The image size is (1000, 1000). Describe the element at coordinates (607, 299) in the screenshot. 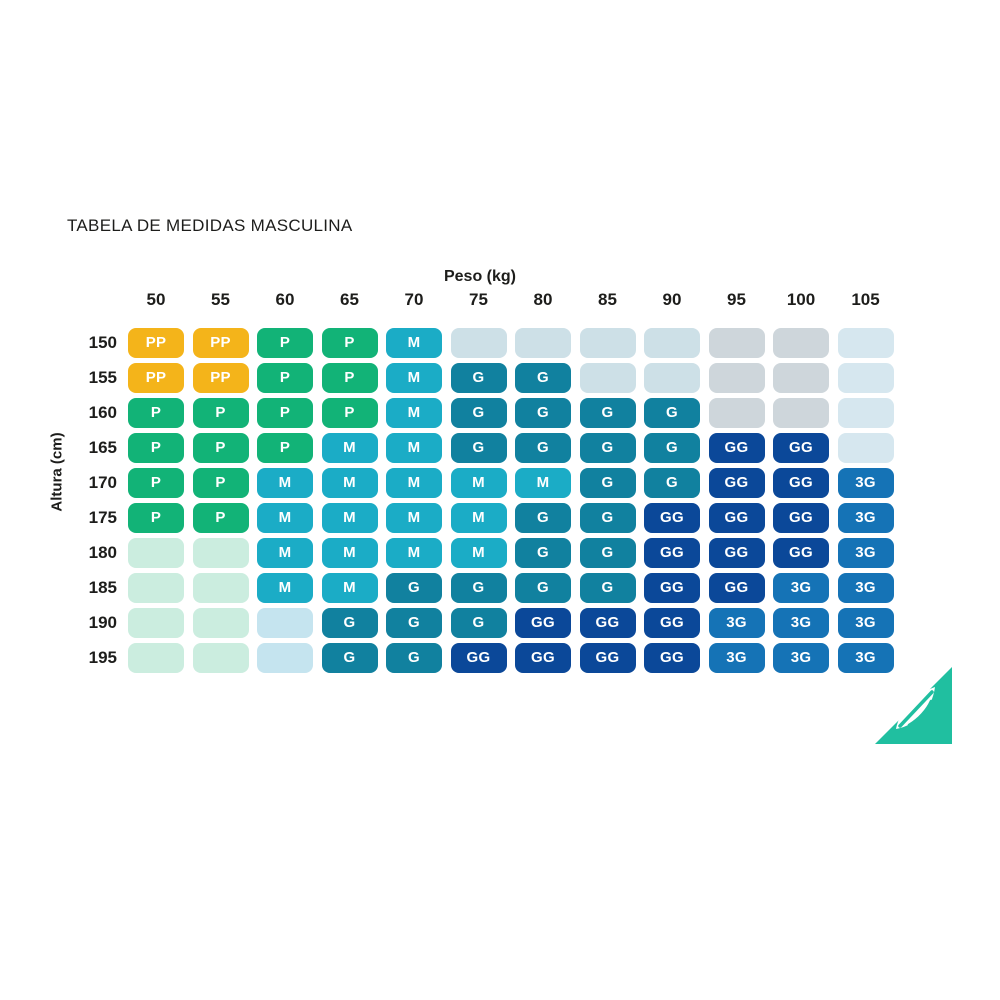

I see `column-header-85: 85` at that location.